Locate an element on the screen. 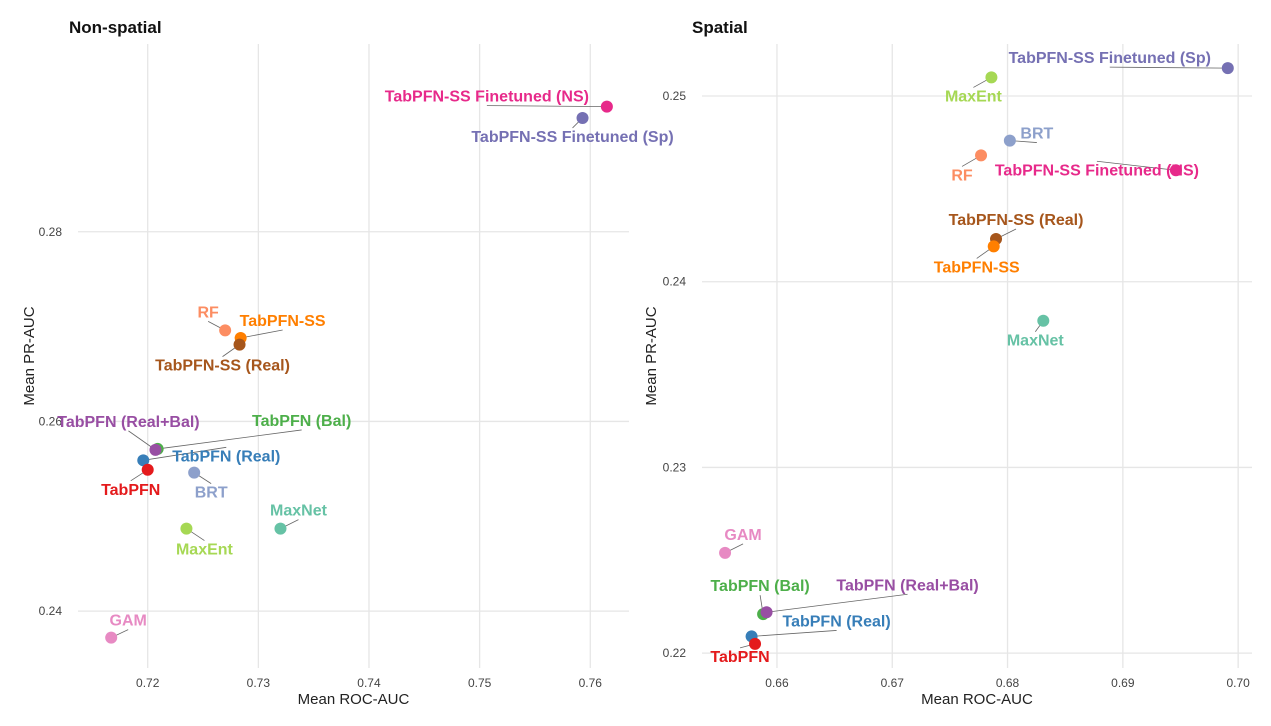 The height and width of the screenshot is (726, 1271). x-tick-label: 0.72 is located at coordinates (148, 683).